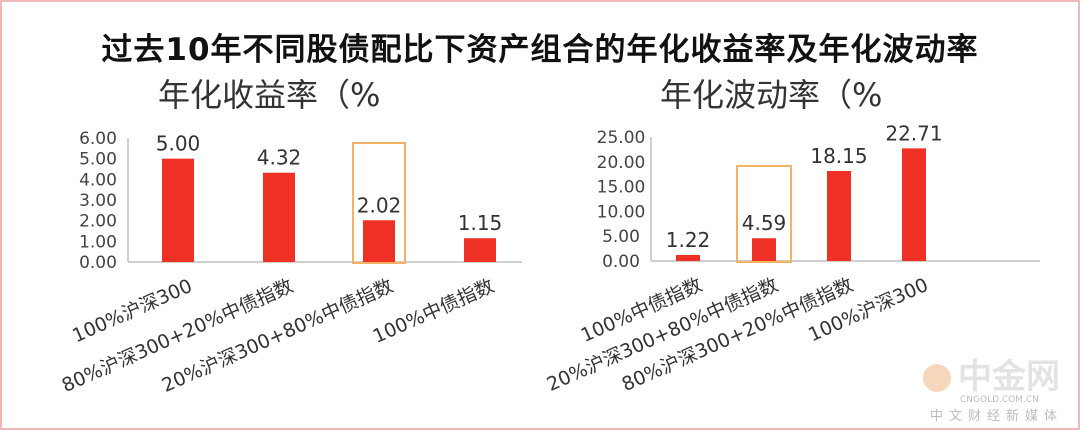 Image resolution: width=1080 pixels, height=430 pixels. Describe the element at coordinates (1009, 377) in the screenshot. I see `watermark-name: 中金网` at that location.